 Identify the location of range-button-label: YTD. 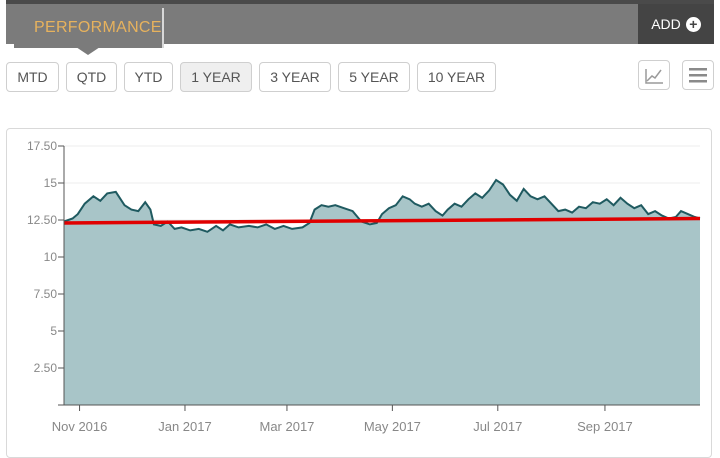
(148, 77).